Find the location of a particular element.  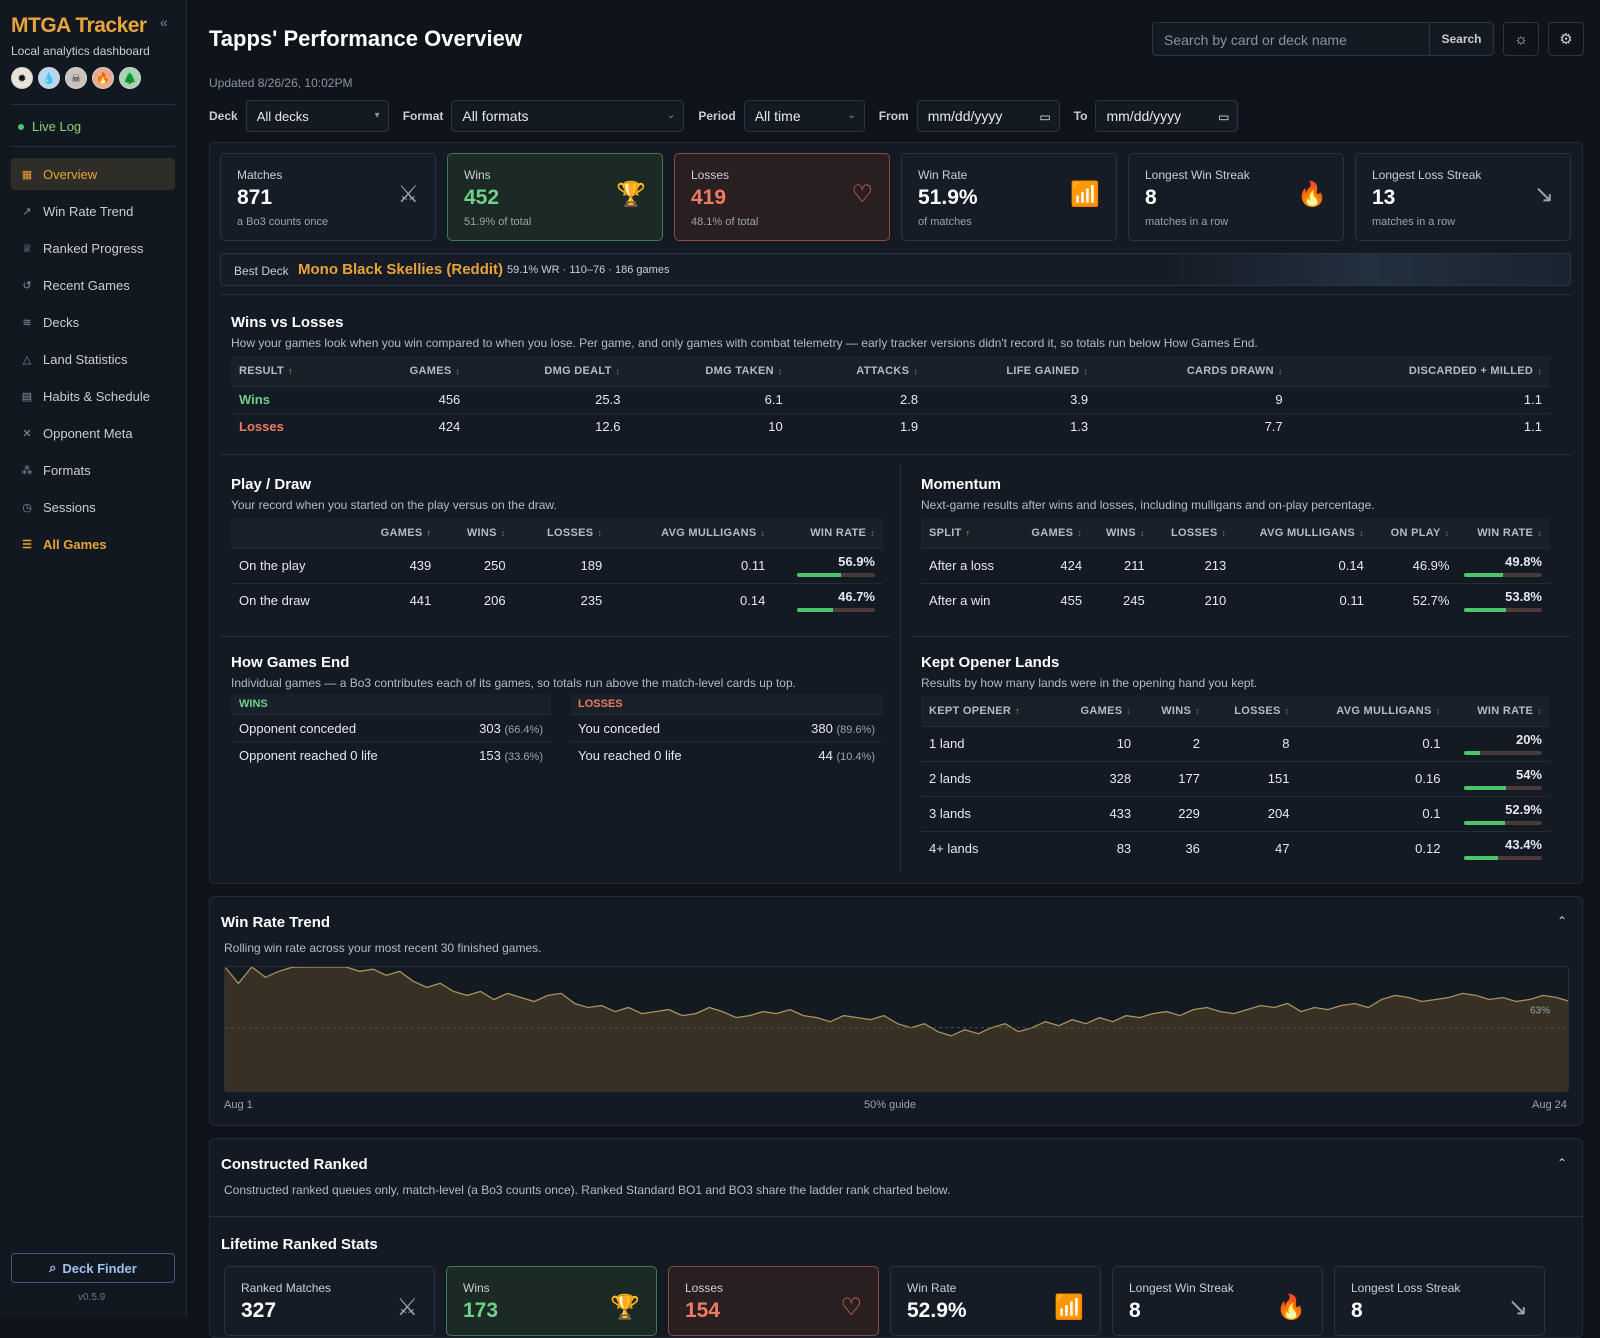

sidebar-item-formats: ⁂ Formats is located at coordinates (93, 470).